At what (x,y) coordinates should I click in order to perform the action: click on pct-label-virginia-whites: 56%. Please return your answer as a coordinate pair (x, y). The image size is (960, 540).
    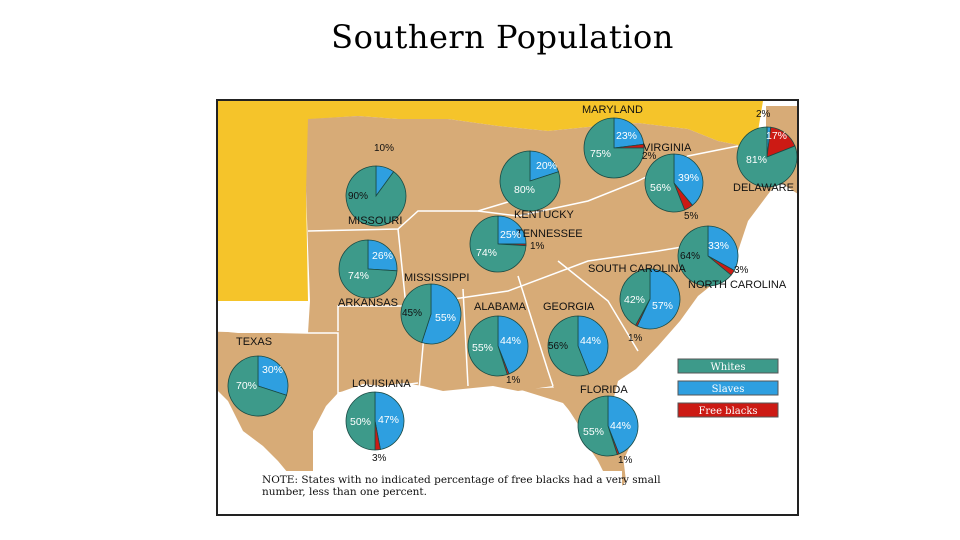
    Looking at the image, I should click on (660, 188).